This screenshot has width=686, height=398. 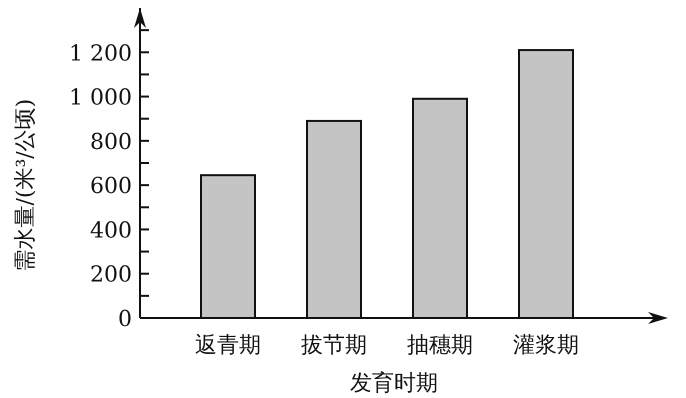 I want to click on x-tick-label: 灌浆期, so click(x=546, y=345).